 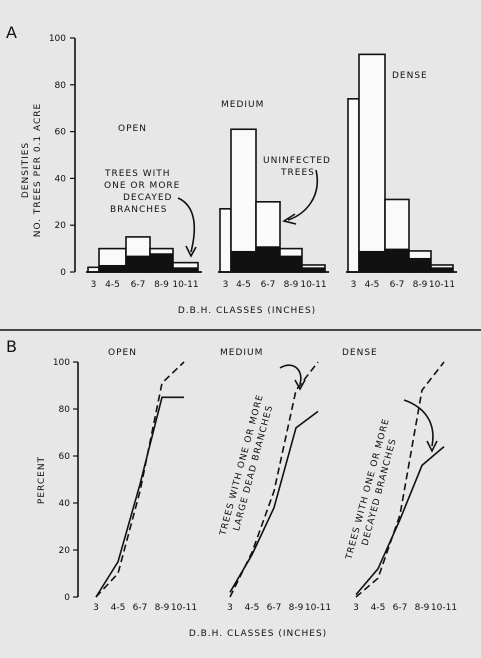 What do you see at coordinates (65, 480) in the screenshot?
I see `panel-b-y-ticks: 0 20 40 60 80 100` at bounding box center [65, 480].